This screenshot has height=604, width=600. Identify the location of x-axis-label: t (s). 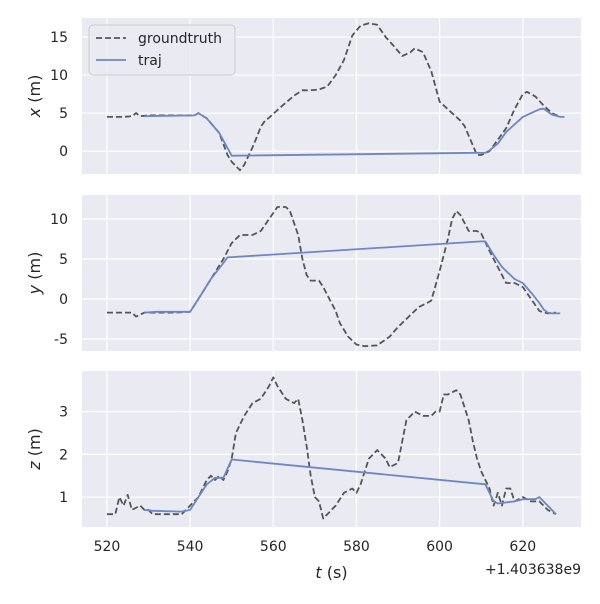
(331, 572).